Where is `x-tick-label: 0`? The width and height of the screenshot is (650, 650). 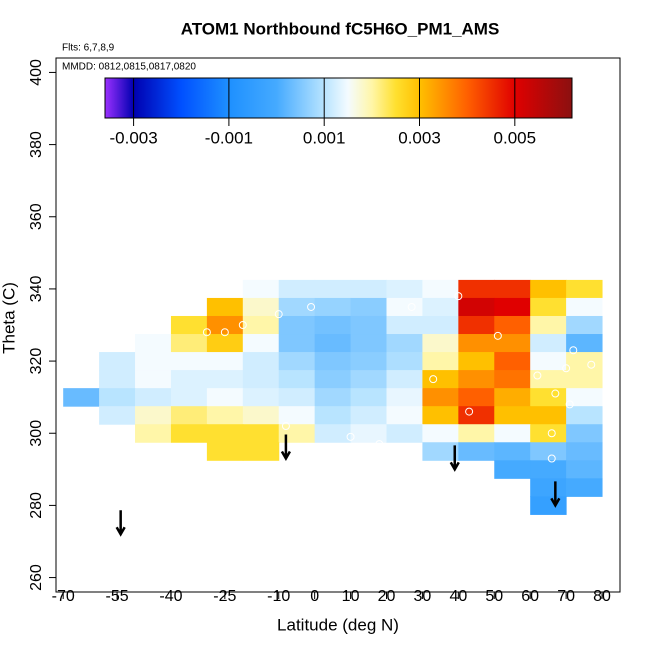 x-tick-label: 0 is located at coordinates (314, 596).